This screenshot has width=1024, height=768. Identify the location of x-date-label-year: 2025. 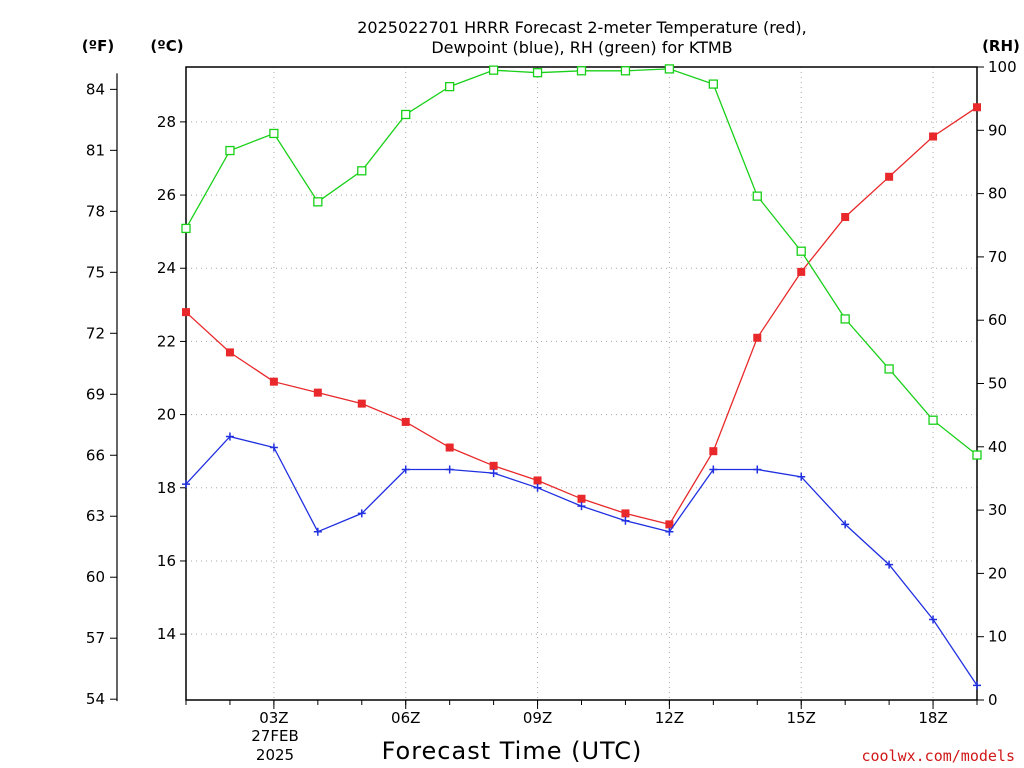
(275, 755).